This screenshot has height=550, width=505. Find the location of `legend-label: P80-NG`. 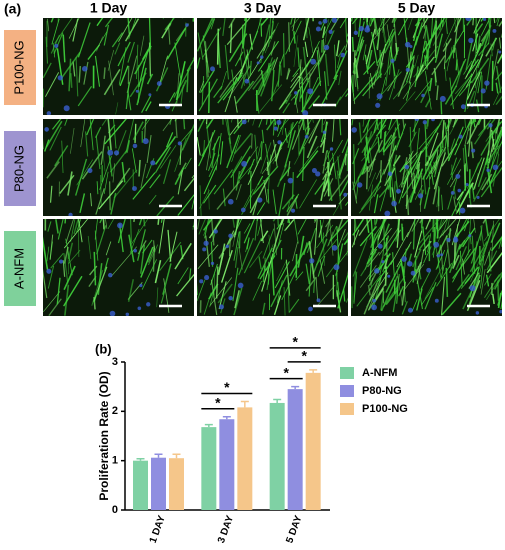

legend-label: P80-NG is located at coordinates (382, 391).